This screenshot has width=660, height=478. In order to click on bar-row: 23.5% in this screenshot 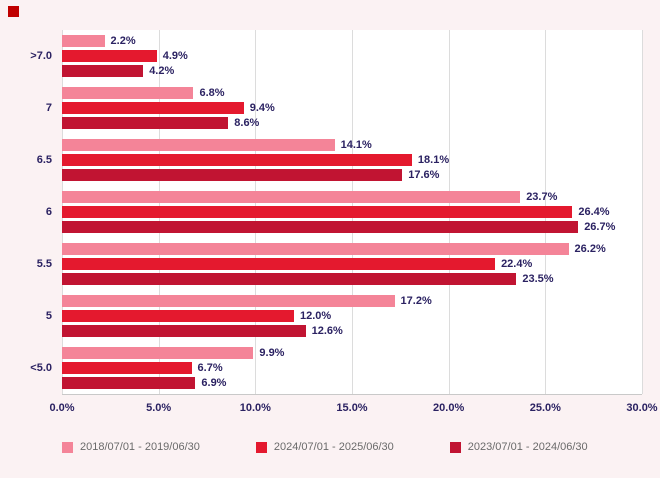, I will do `click(352, 279)`.